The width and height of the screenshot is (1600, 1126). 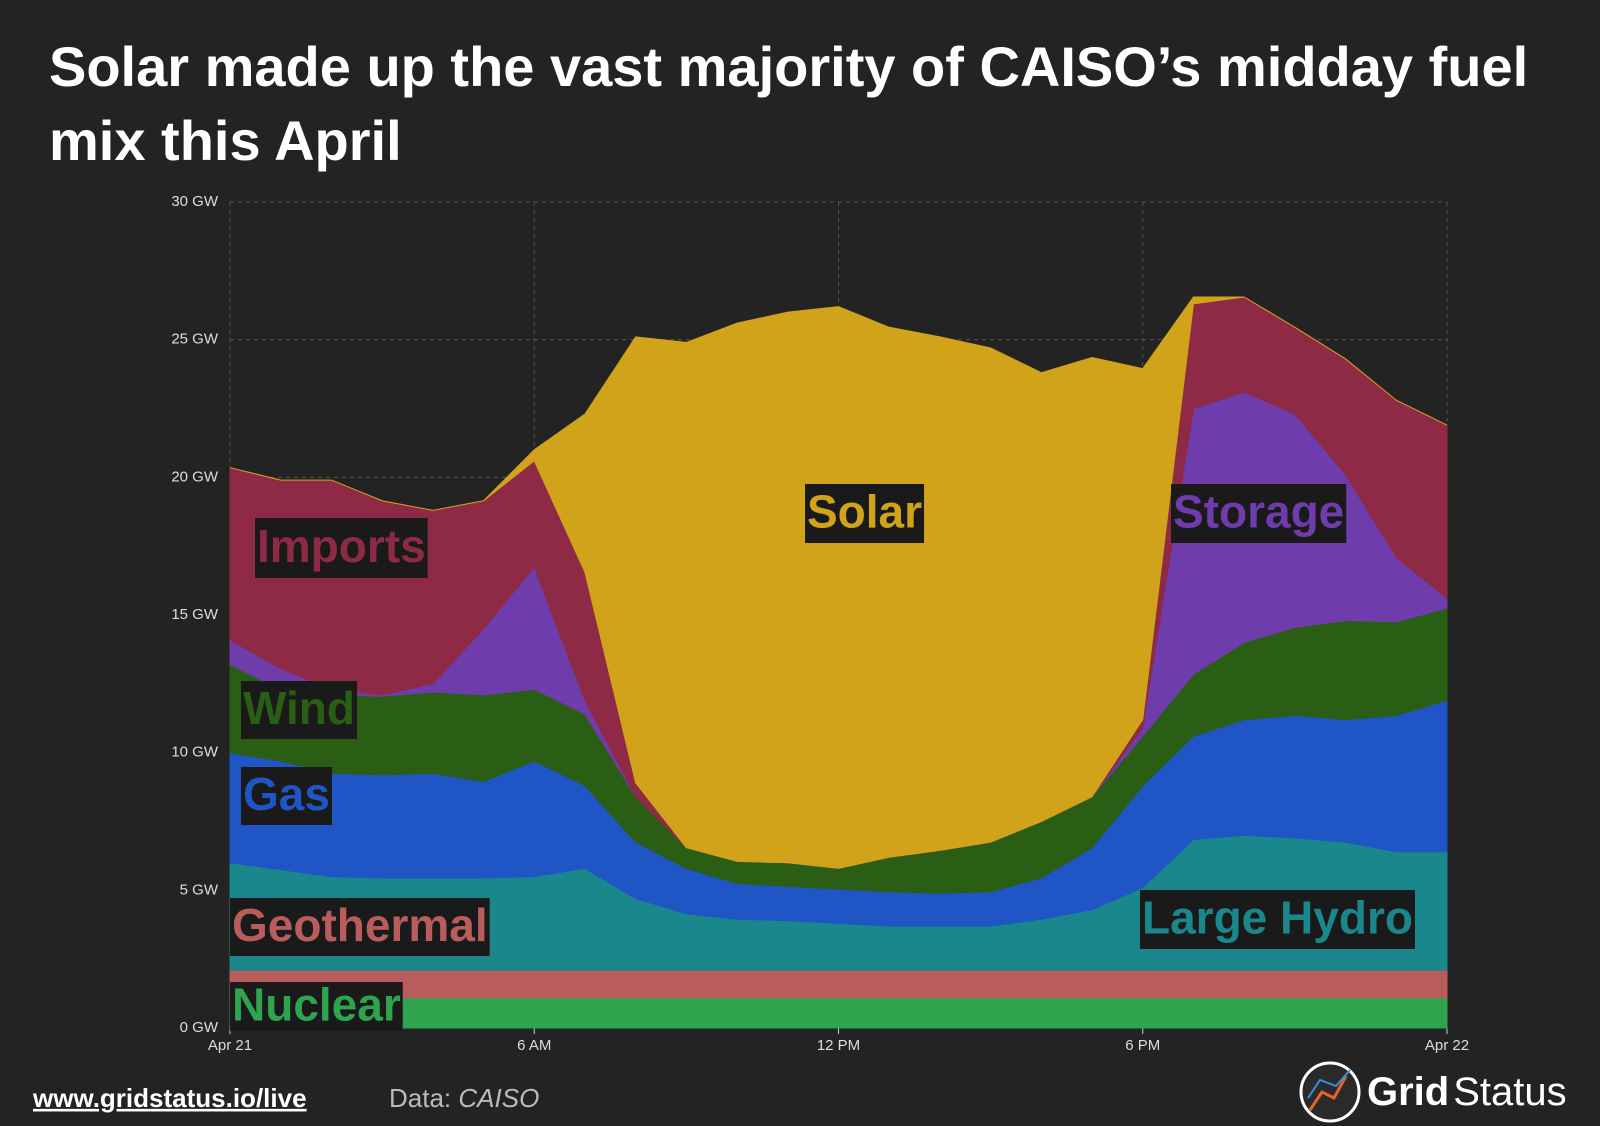 I want to click on x-tick-label: 12 PM, so click(x=838, y=1045).